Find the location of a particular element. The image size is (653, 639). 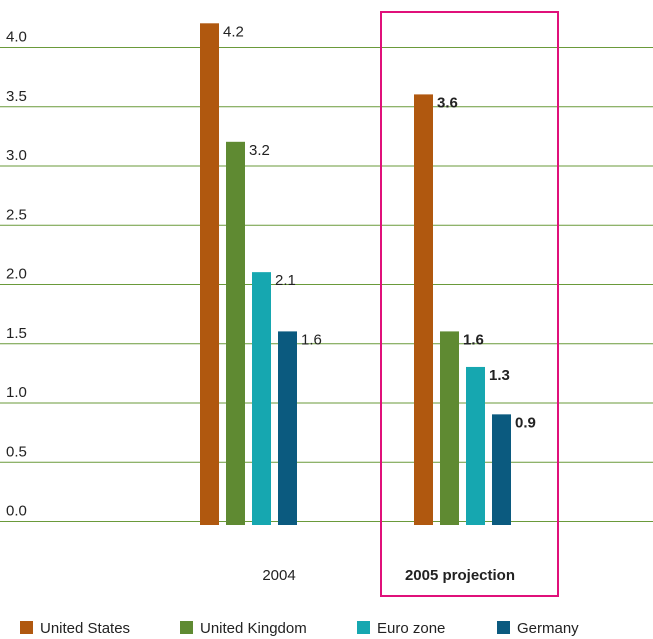

y-tick-label: 2.5 is located at coordinates (16, 214).